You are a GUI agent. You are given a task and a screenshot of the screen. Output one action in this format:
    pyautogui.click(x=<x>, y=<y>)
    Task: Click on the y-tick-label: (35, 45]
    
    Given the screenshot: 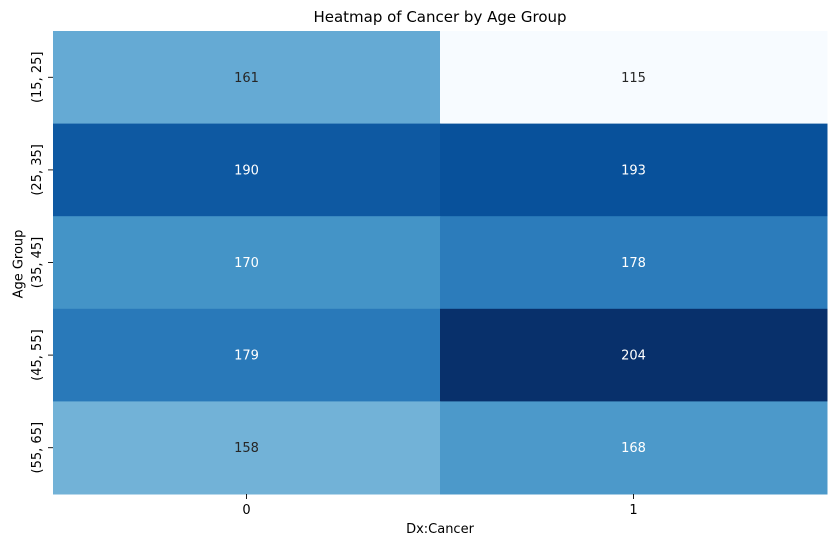 What is the action you would take?
    pyautogui.click(x=37, y=263)
    